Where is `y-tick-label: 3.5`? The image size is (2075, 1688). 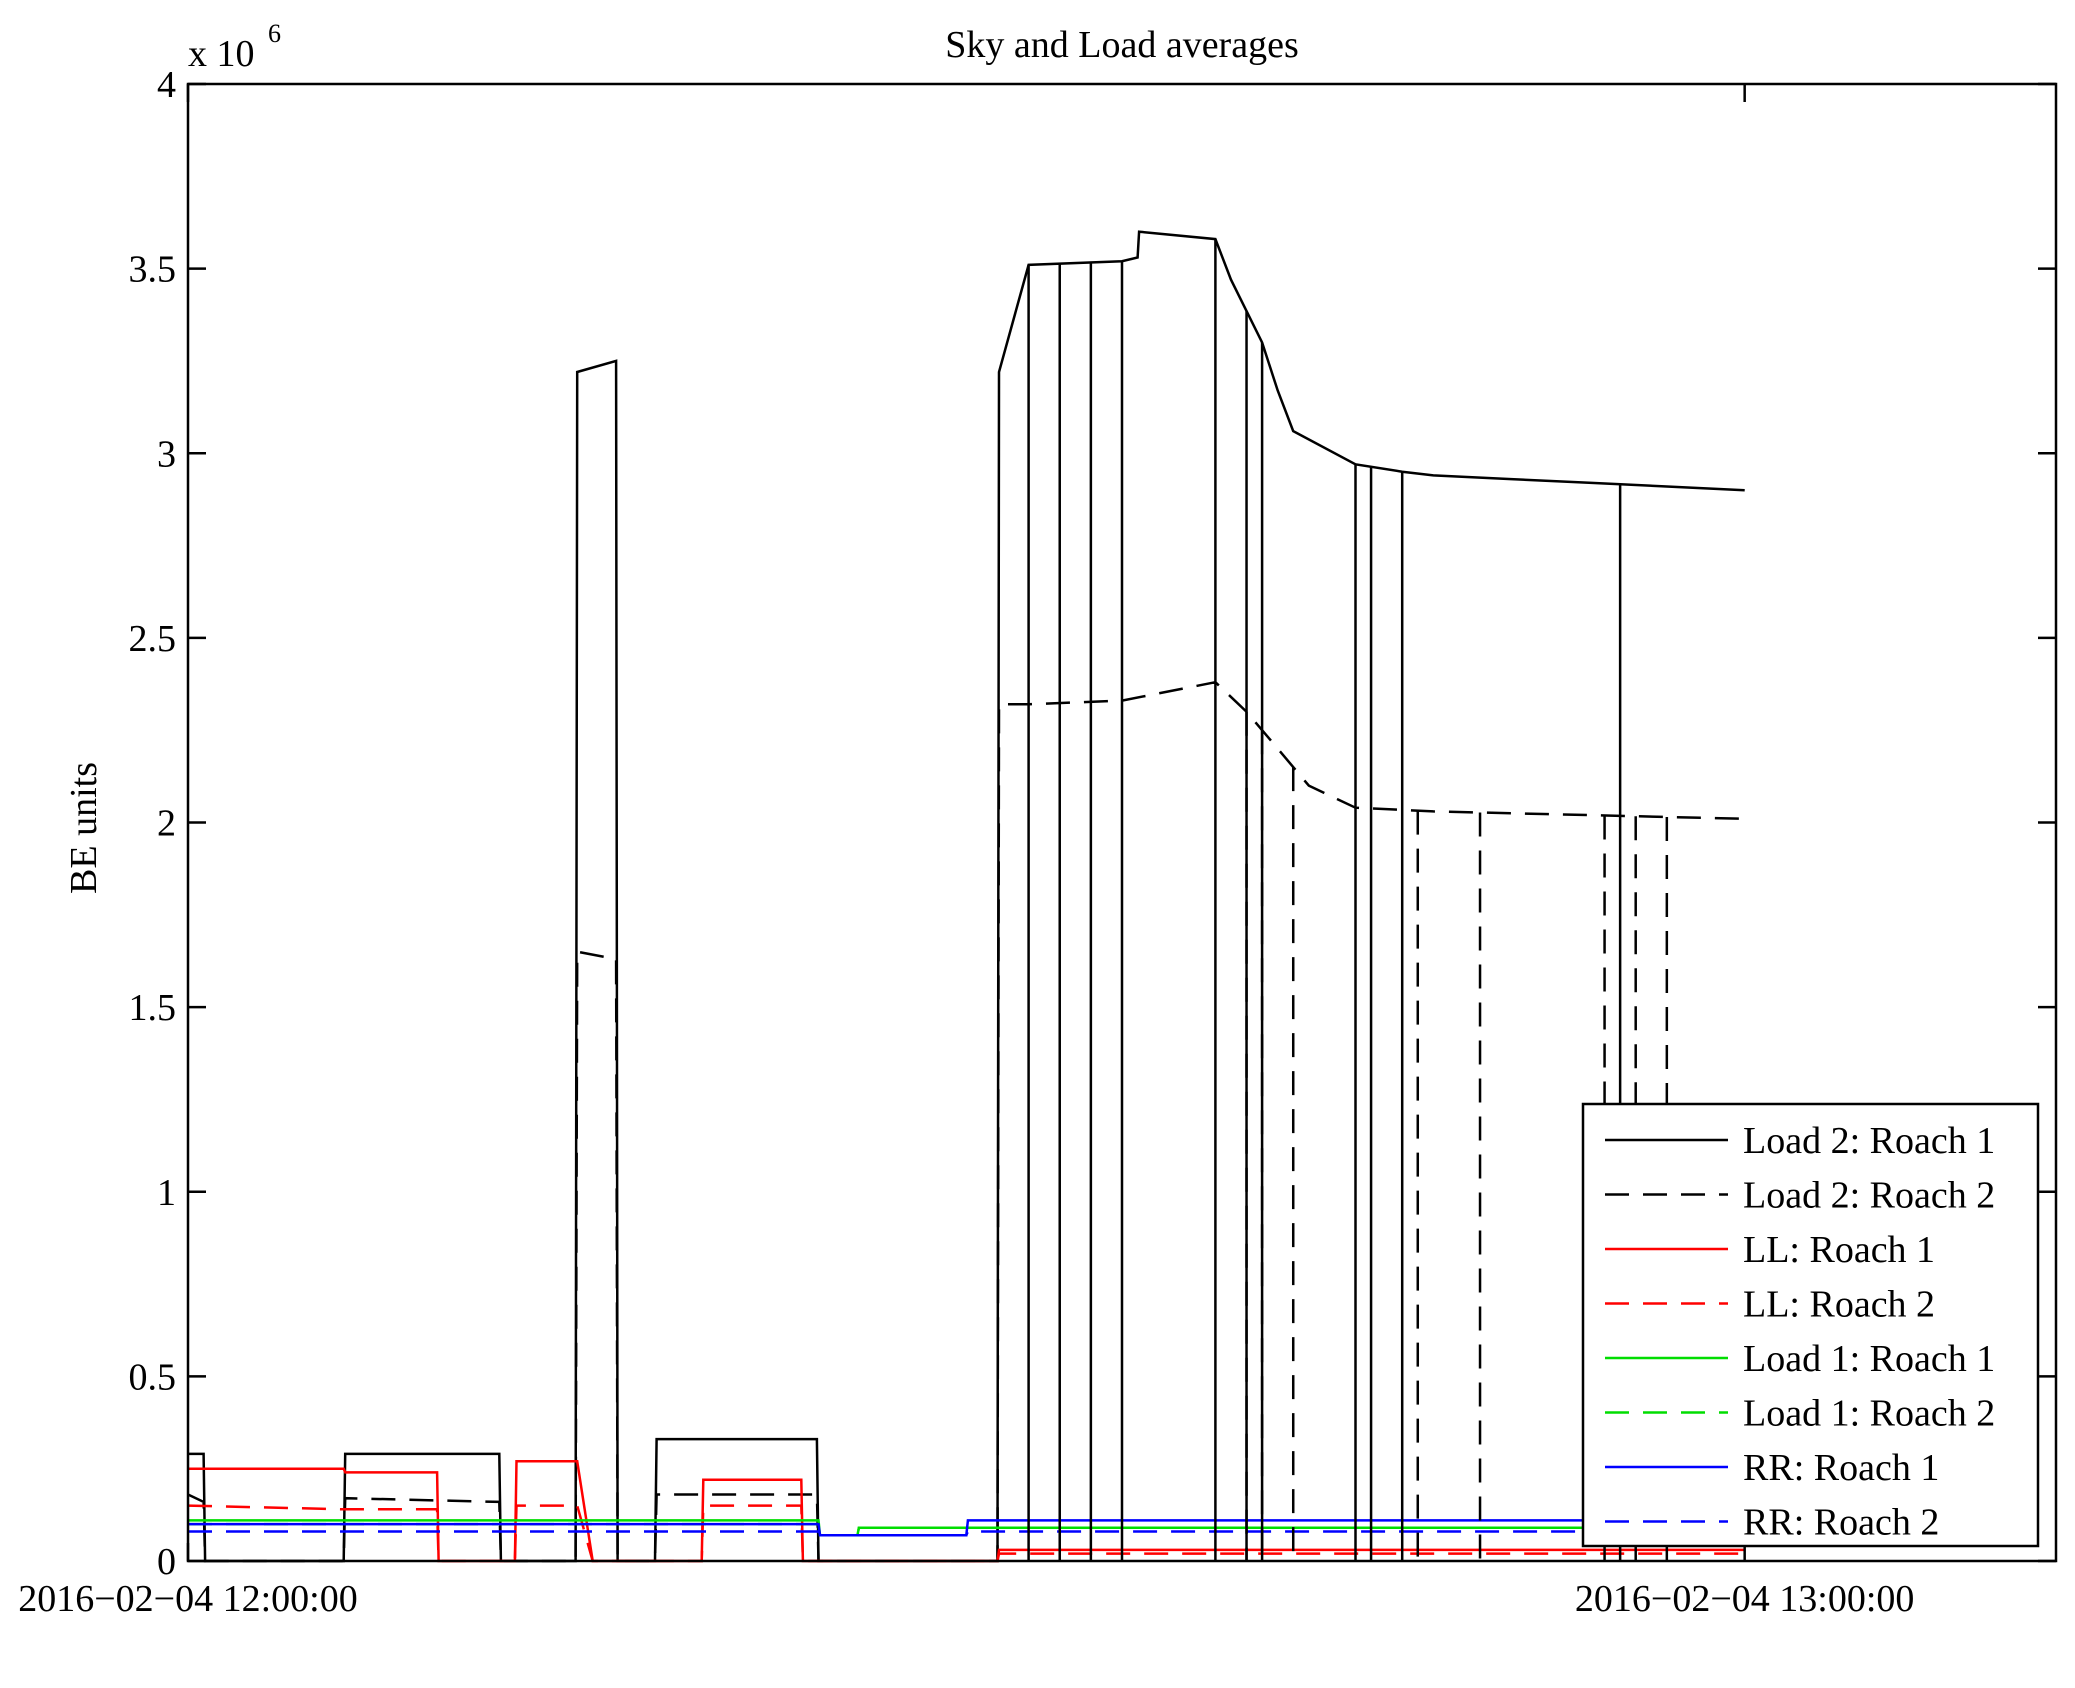
y-tick-label: 3.5 is located at coordinates (153, 270).